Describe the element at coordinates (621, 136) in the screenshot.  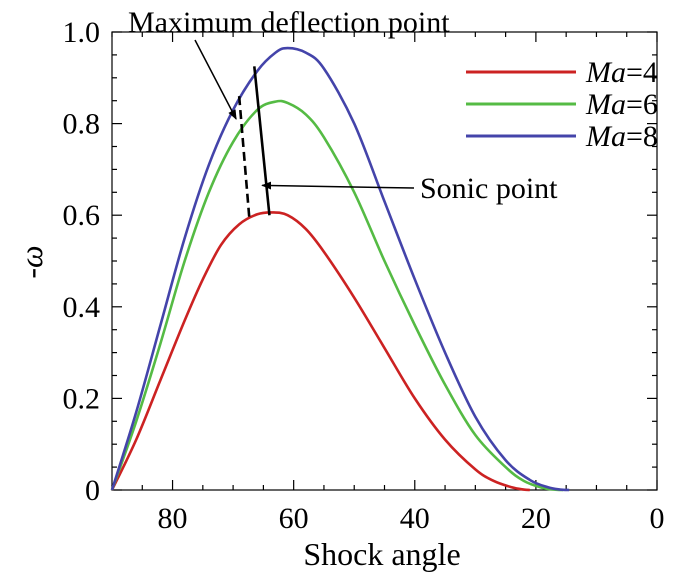
I see `legend-label: Ma=8` at that location.